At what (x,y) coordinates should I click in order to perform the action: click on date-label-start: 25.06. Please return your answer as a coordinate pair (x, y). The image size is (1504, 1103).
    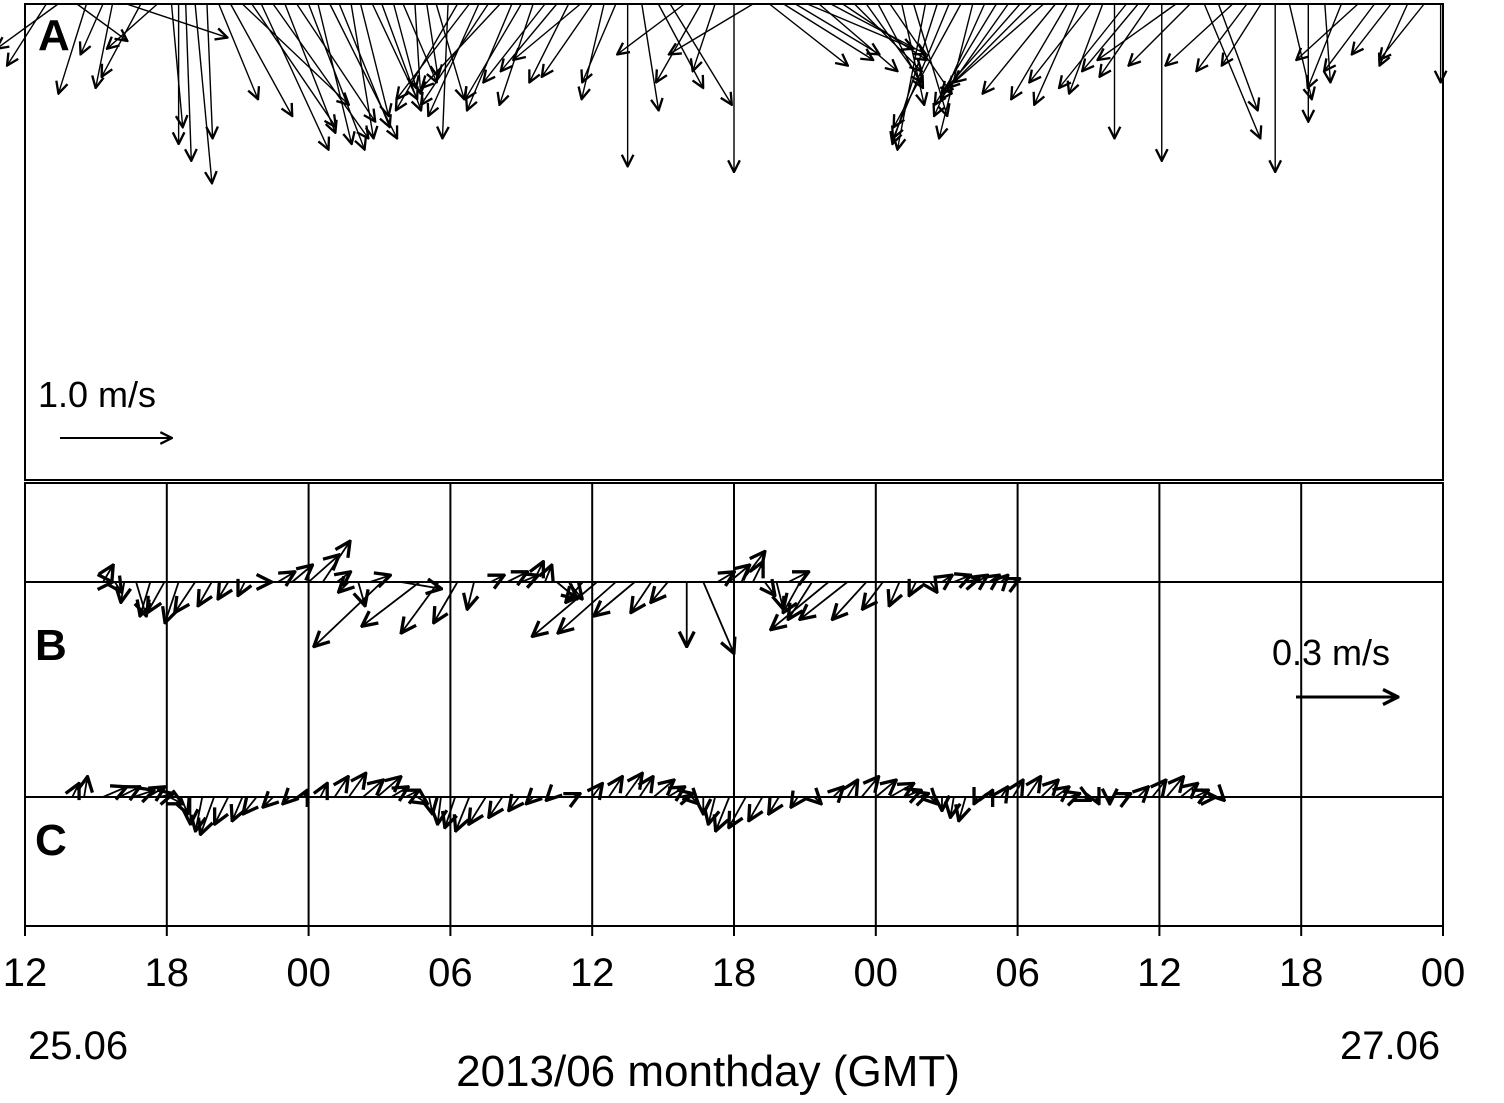
    Looking at the image, I should click on (78, 1046).